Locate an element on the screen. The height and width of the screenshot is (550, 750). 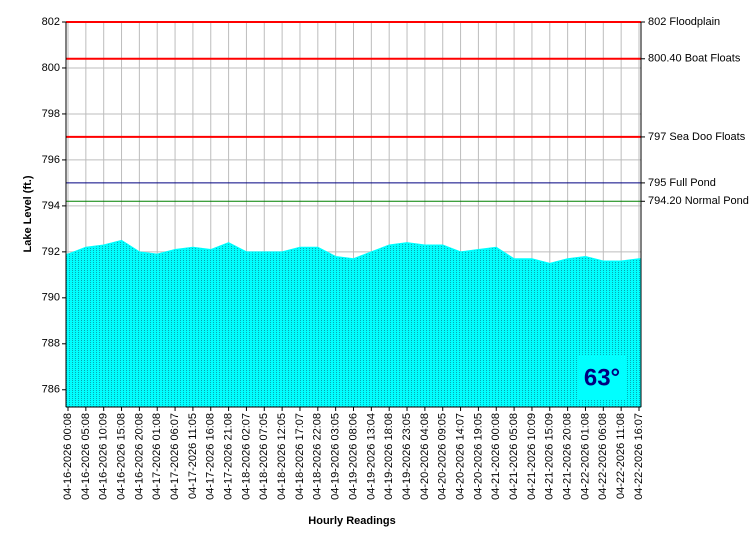
y-tick-label: 790 is located at coordinates (51, 298).